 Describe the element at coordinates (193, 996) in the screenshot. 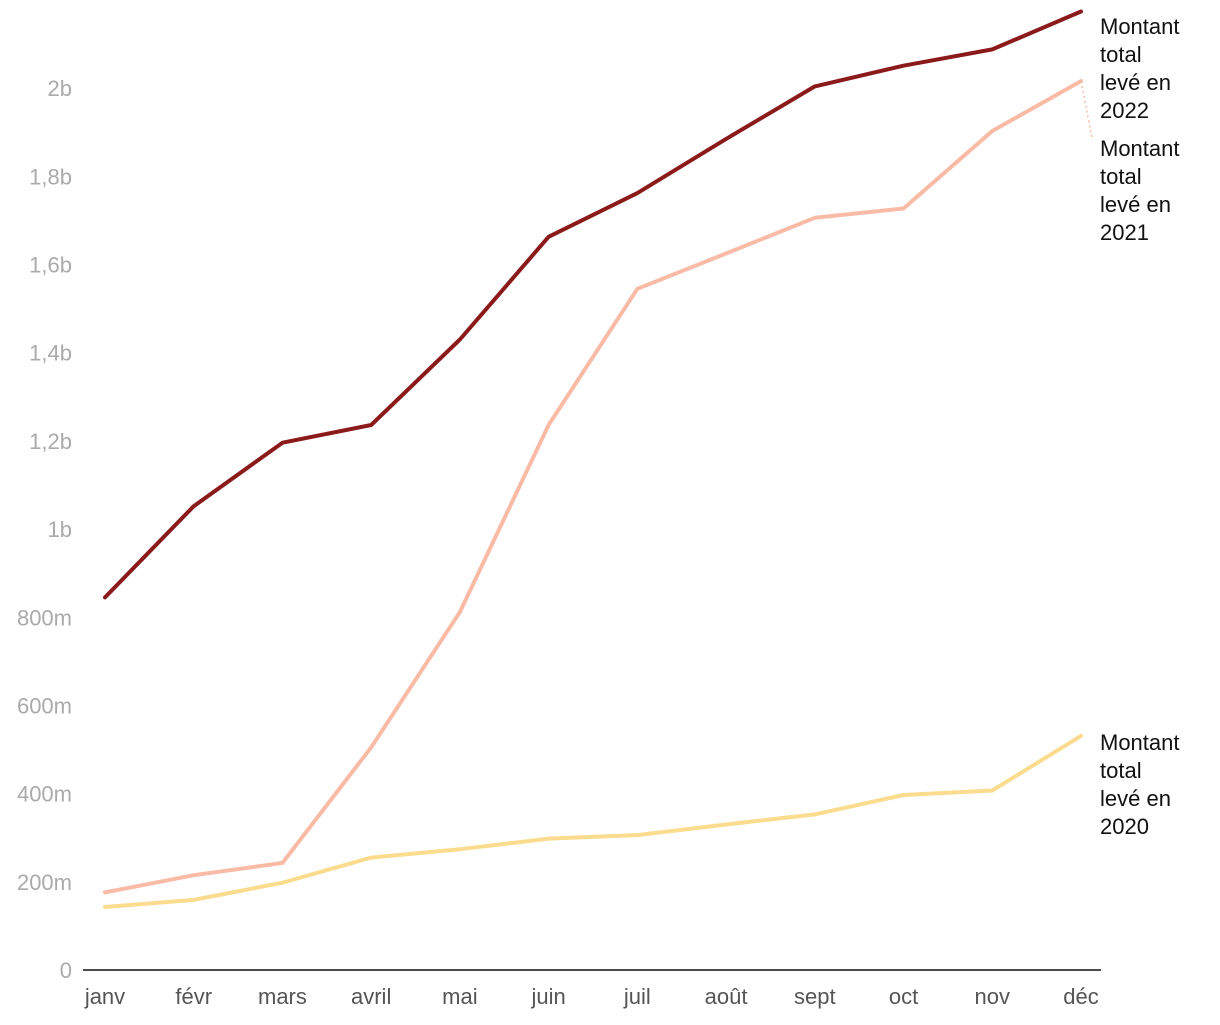

I see `x-tick-label: févr` at that location.